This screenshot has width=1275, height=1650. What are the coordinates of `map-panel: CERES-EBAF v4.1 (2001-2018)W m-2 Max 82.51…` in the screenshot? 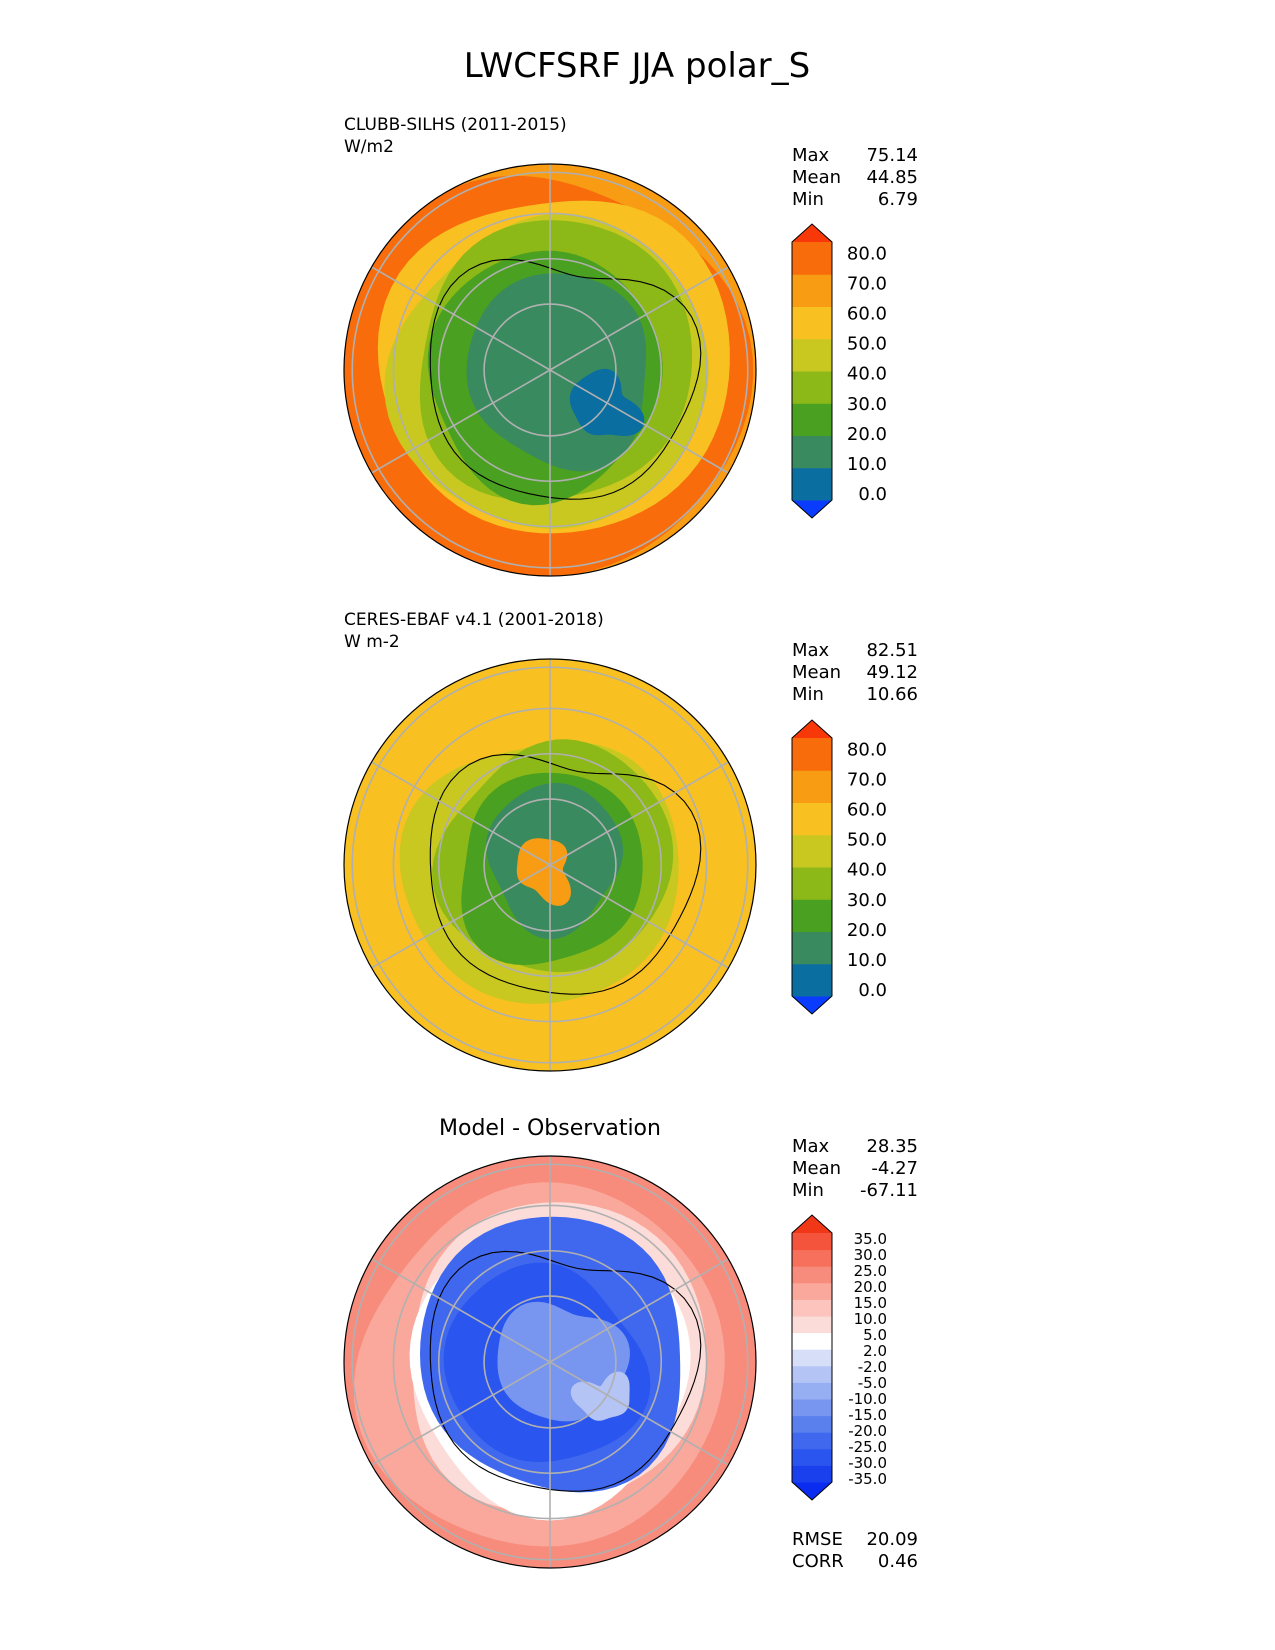 It's located at (630, 841).